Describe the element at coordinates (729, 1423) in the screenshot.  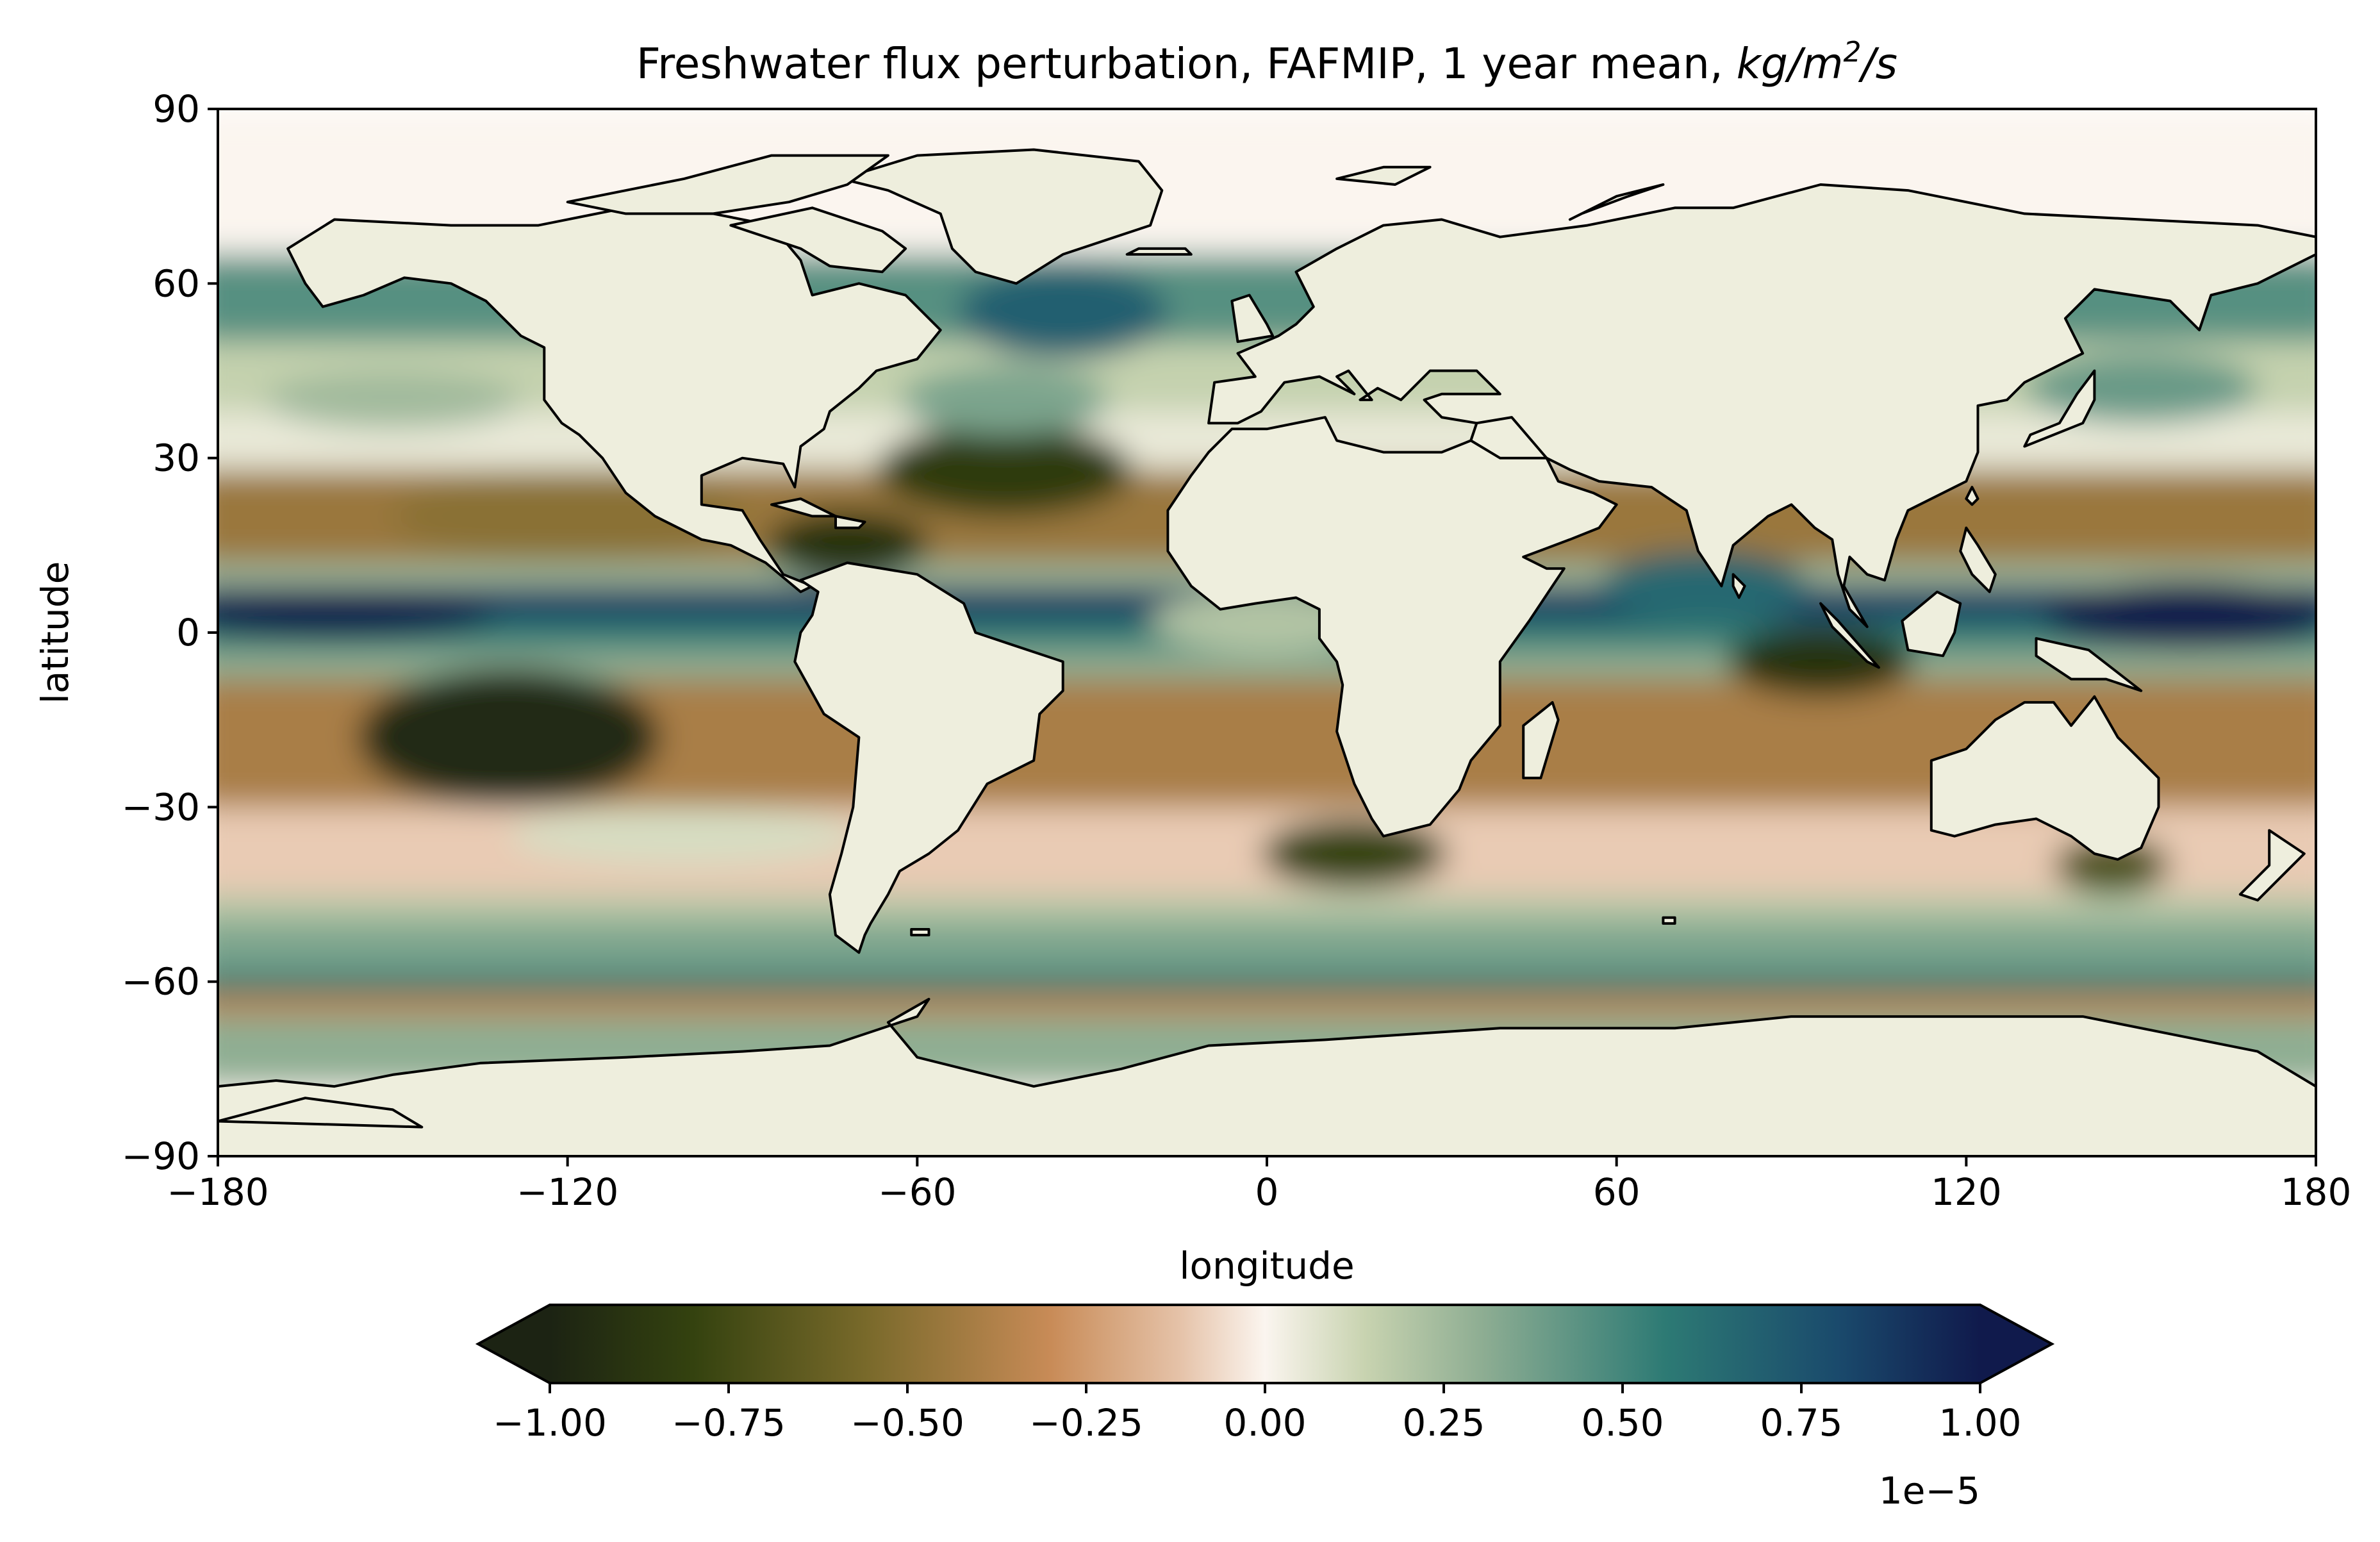
I see `colorbar-tick-label: −0.75` at that location.